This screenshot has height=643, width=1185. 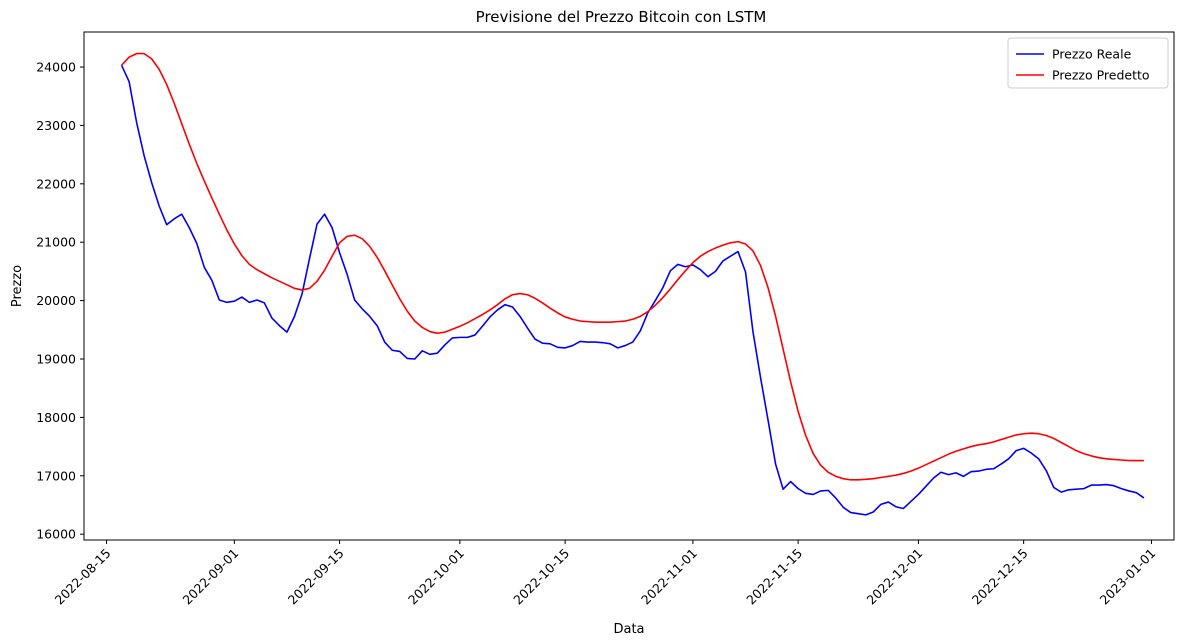 I want to click on y-tick-label: 21000, so click(x=56, y=242).